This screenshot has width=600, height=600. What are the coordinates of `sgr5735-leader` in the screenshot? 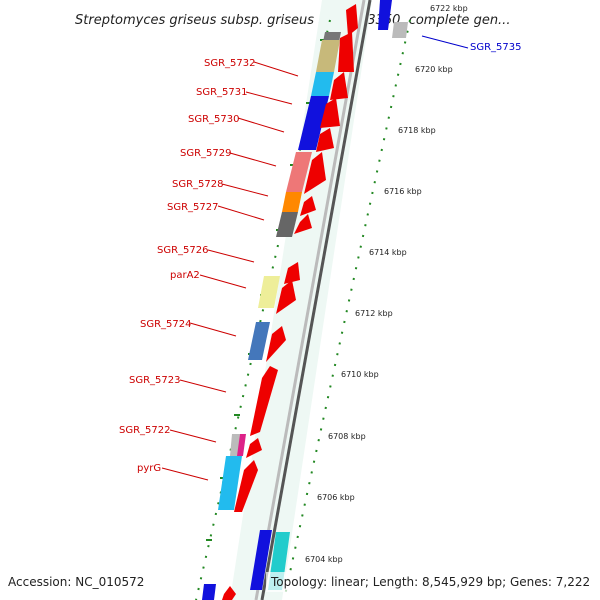 It's located at (445, 42).